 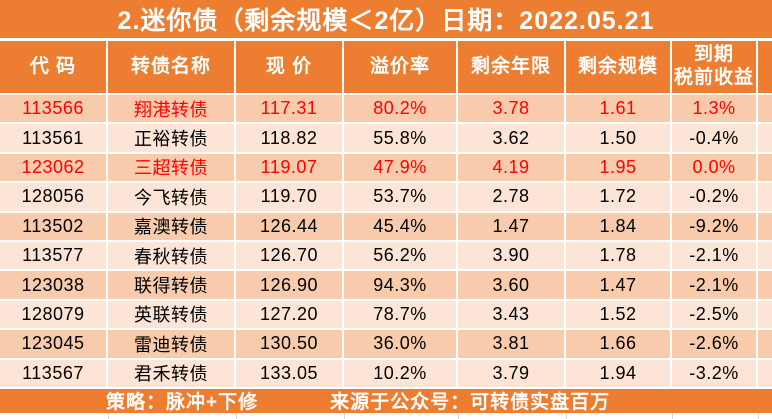 What do you see at coordinates (714, 344) in the screenshot?
I see `pretax-yield-cell: -2.6%` at bounding box center [714, 344].